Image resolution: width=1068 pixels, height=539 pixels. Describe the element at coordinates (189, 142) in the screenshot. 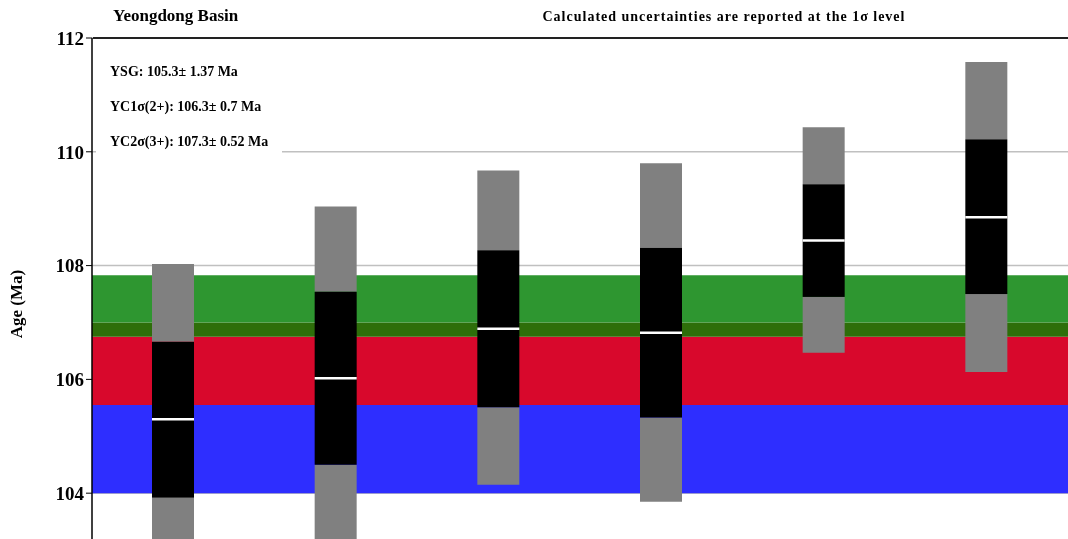

I see `annotation: YC2σ(3+): 107.3± 0.52 Ma` at that location.